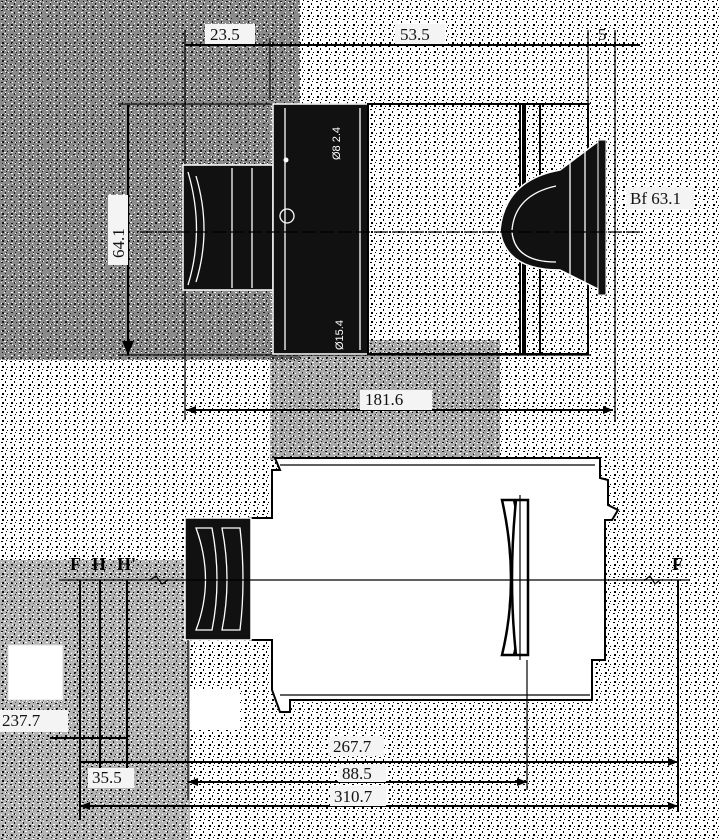 Image resolution: width=720 pixels, height=840 pixels. I want to click on dim-label-35-5: 35.5, so click(107, 777).